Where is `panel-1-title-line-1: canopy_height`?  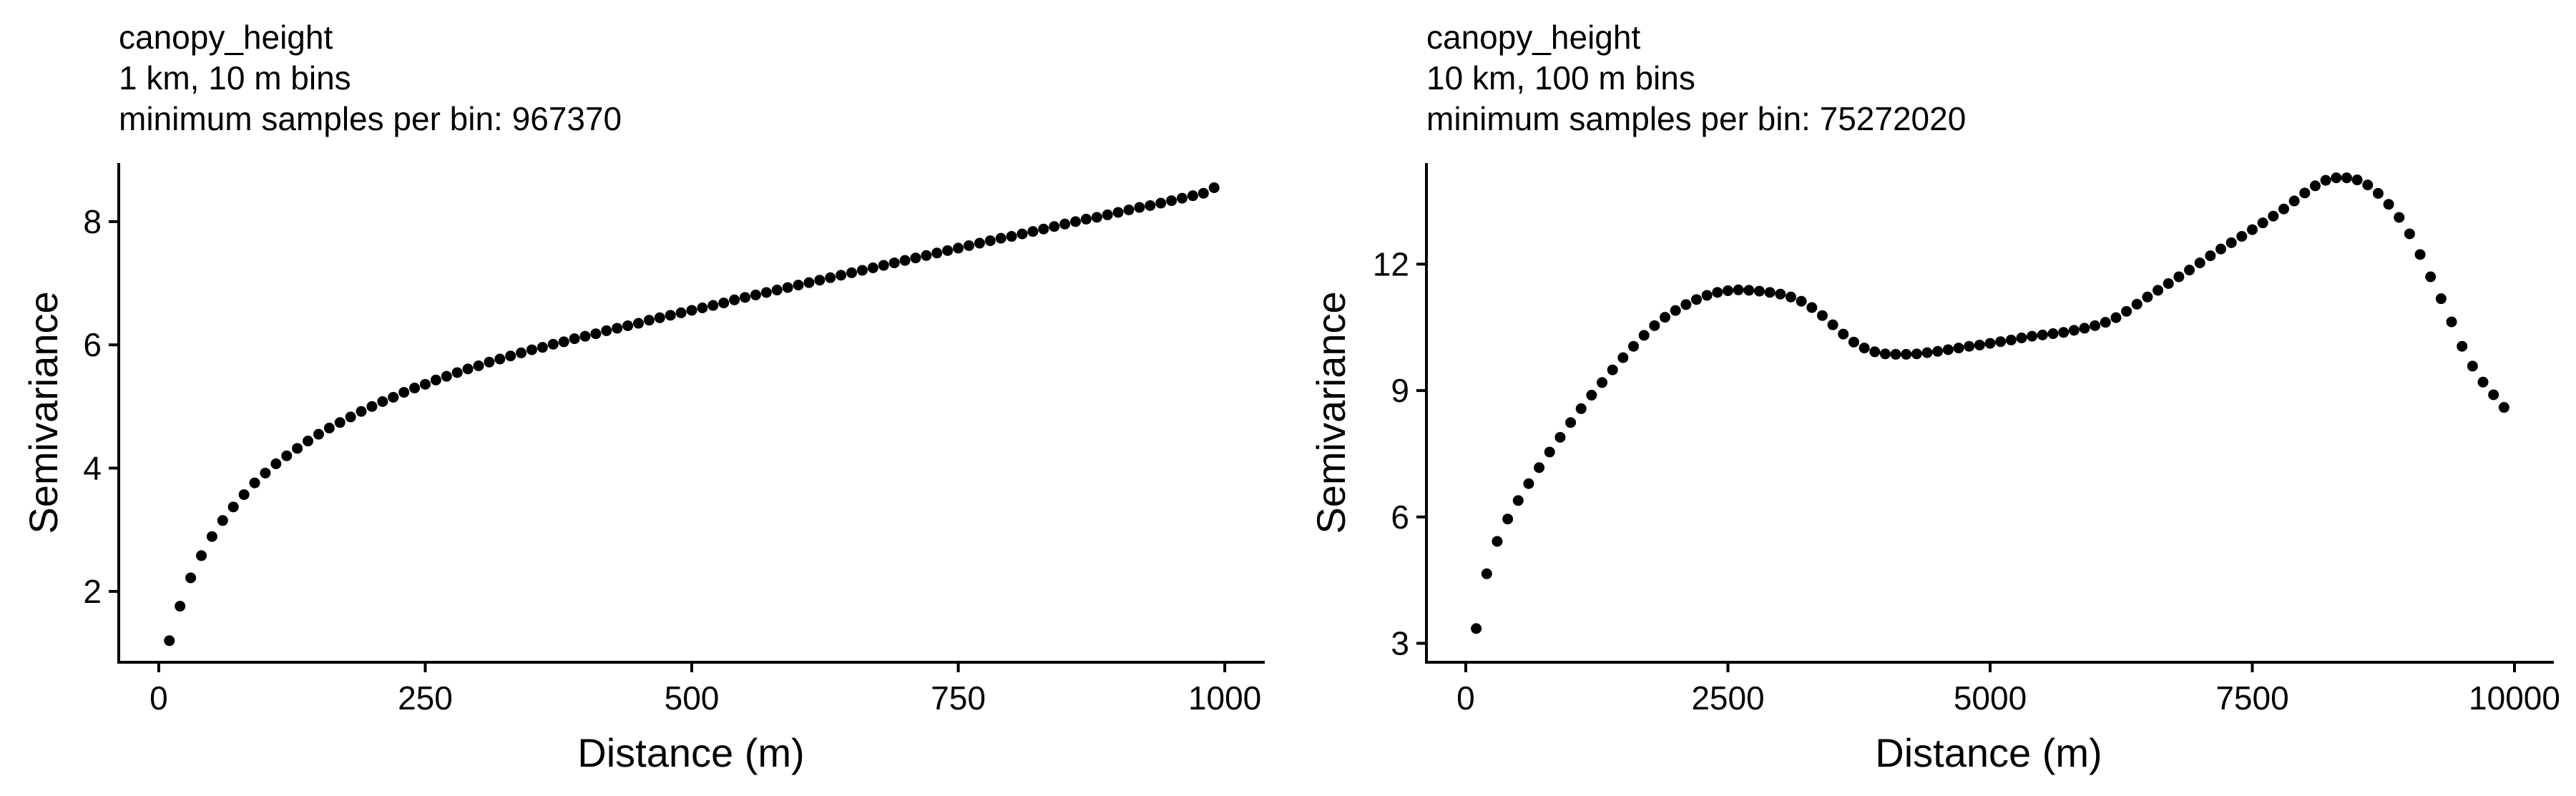
panel-1-title-line-1: canopy_height is located at coordinates (226, 38).